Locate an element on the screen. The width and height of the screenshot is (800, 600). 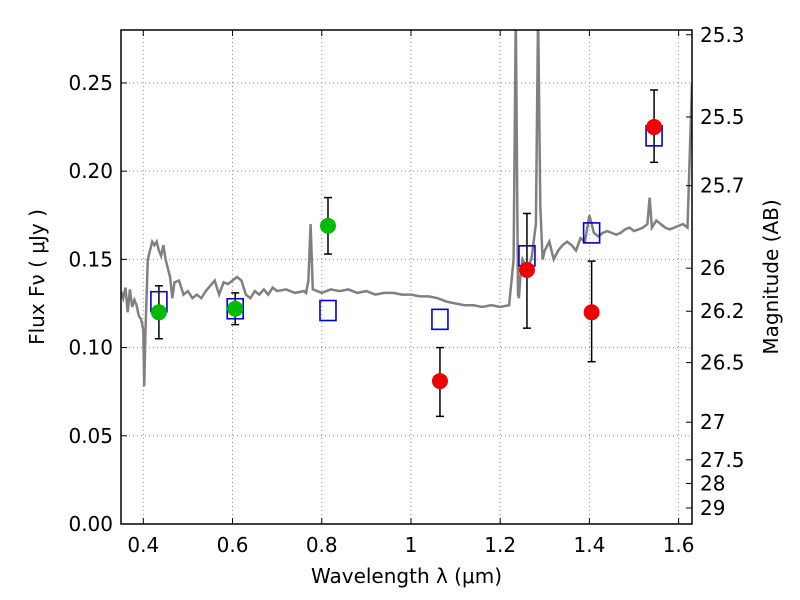
y-axis-label: Flux Fν ( μJy ) is located at coordinates (37, 277).